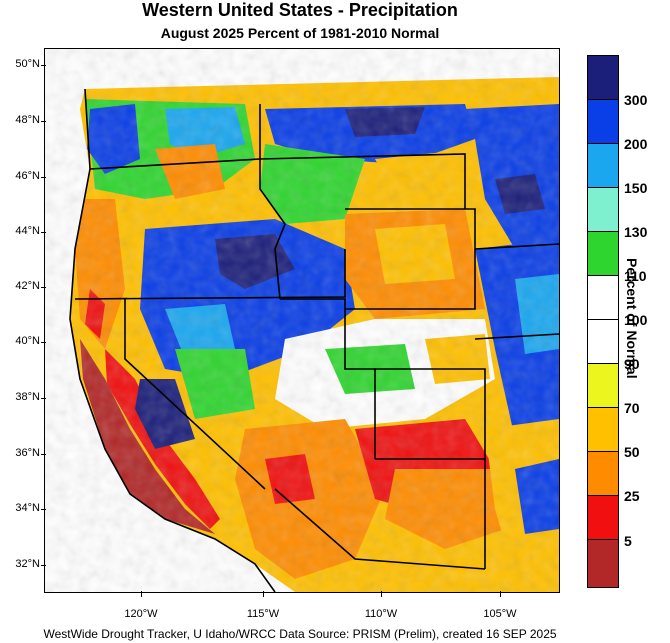 The image size is (670, 643). I want to click on lat-label-46n: 46°N, so click(27, 176).